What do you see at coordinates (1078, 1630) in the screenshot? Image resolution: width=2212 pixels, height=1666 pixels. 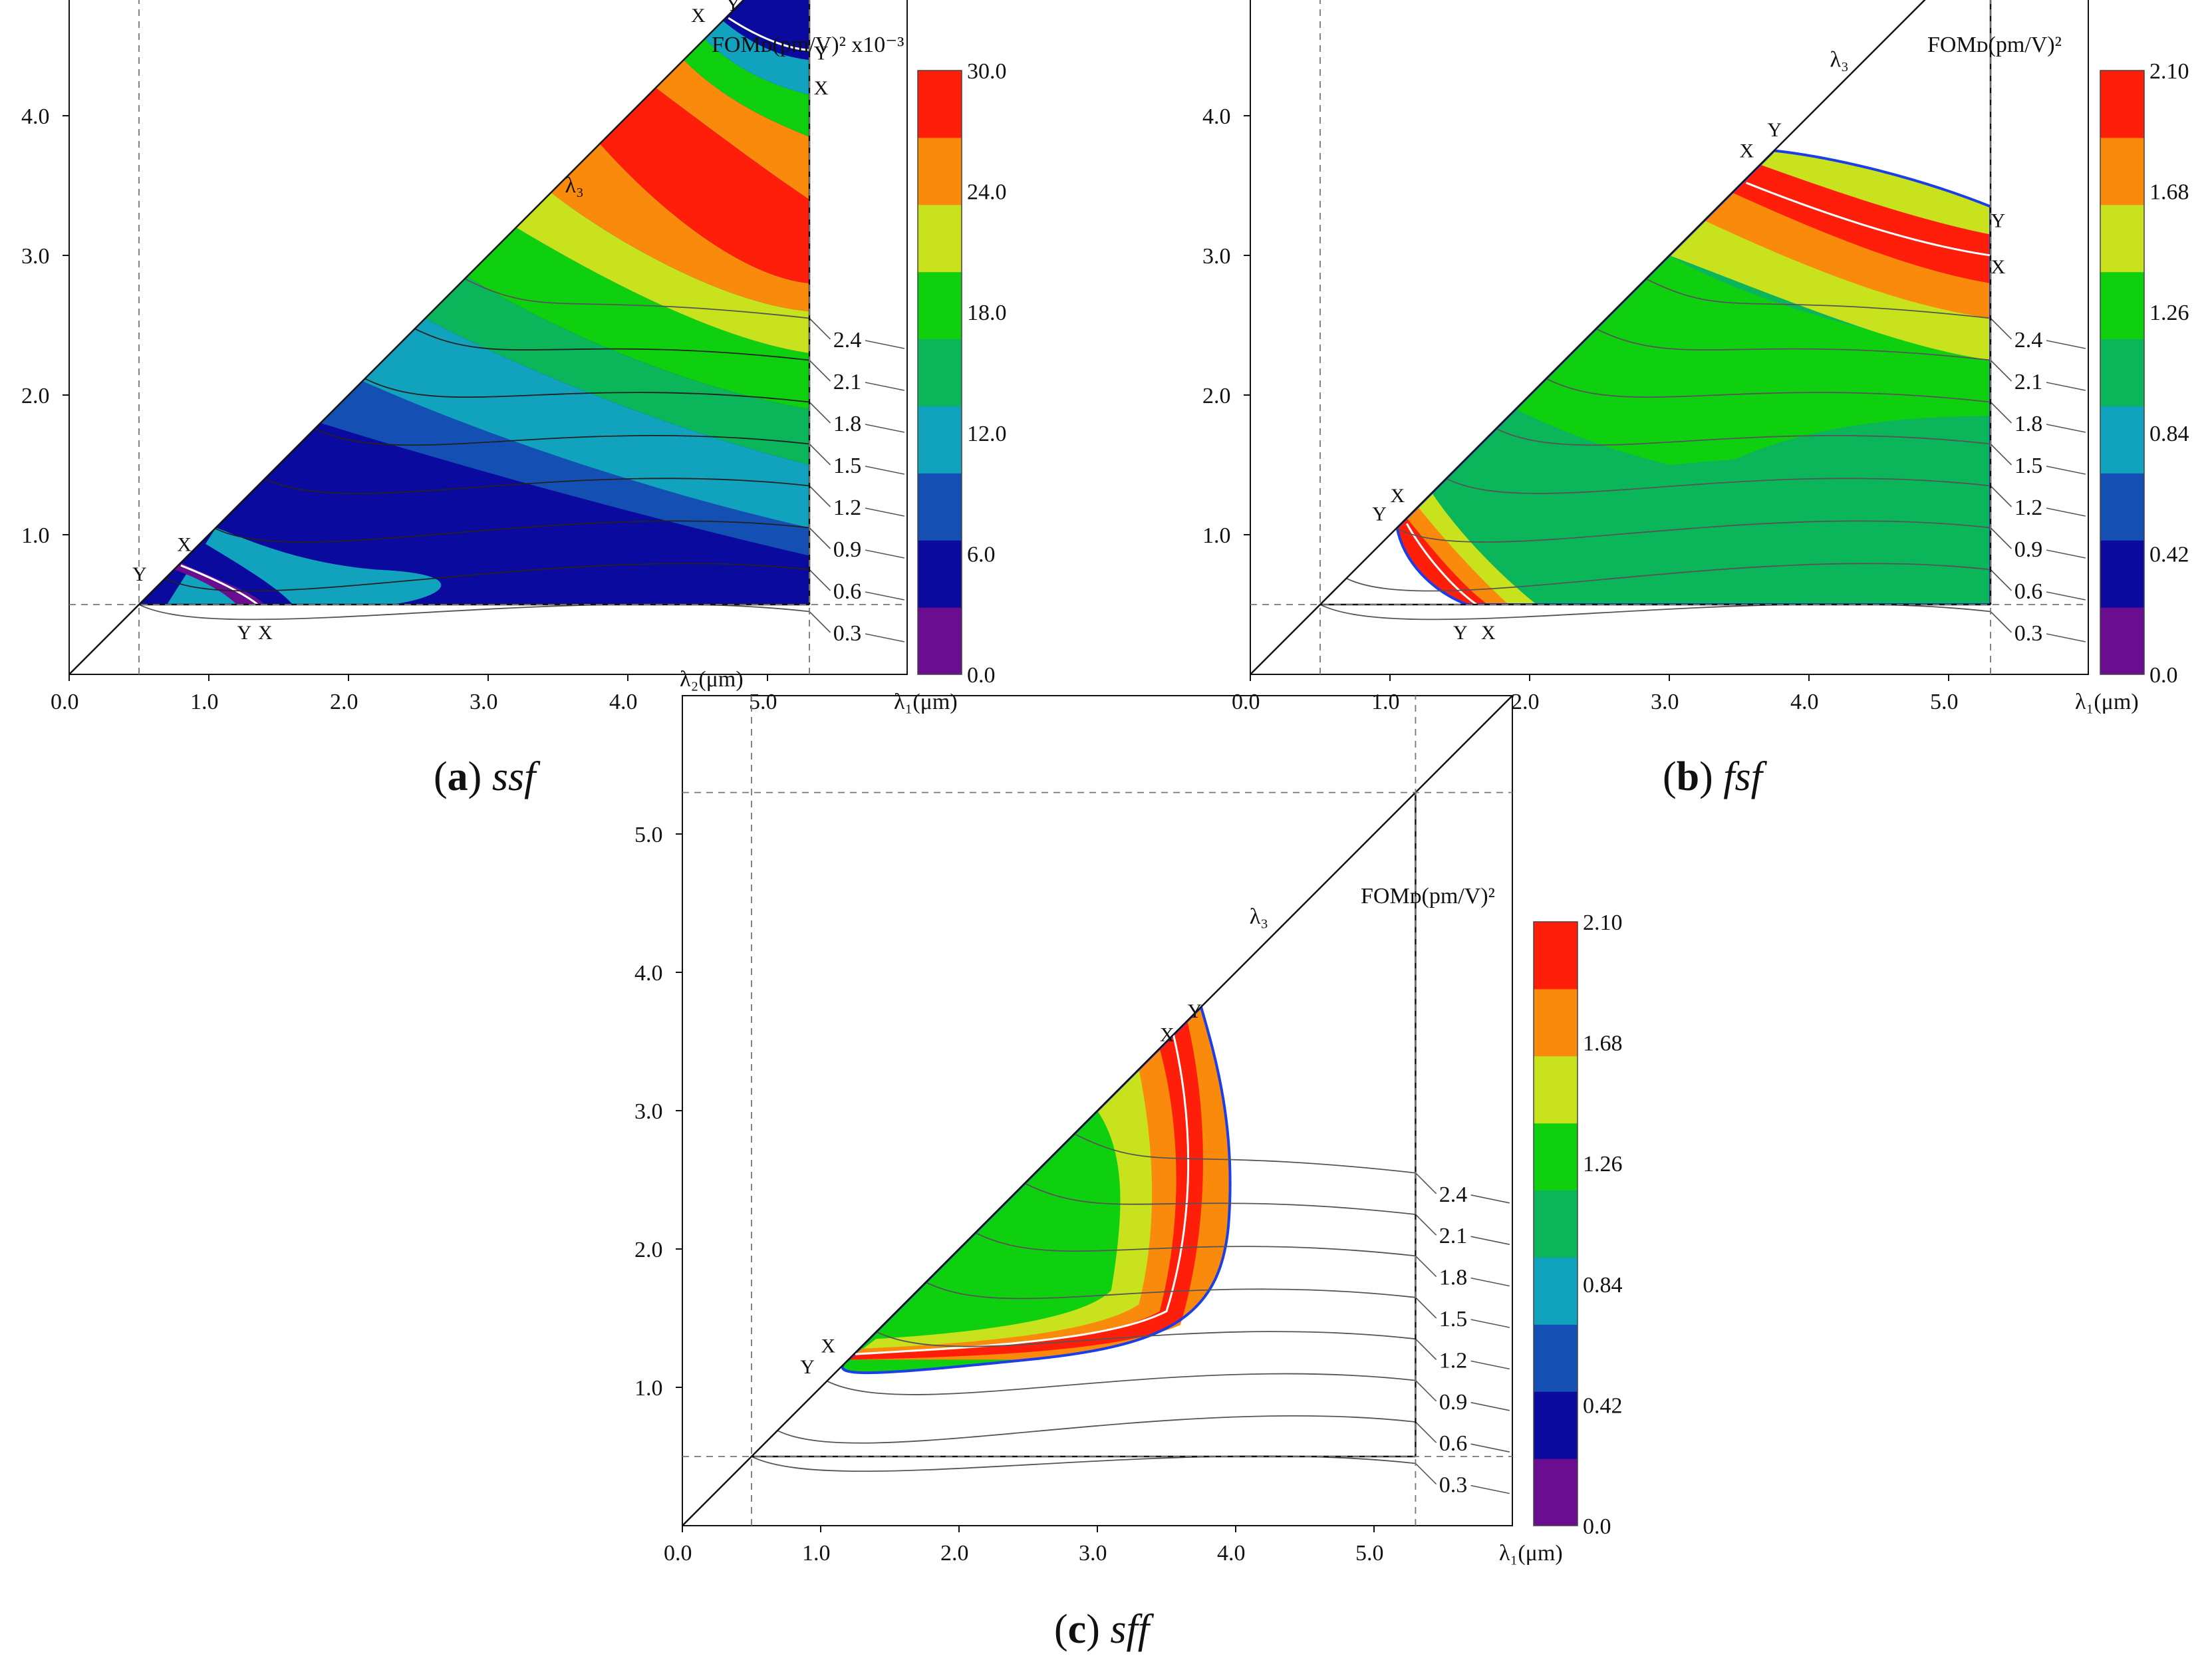 I see `caption-letter: c` at bounding box center [1078, 1630].